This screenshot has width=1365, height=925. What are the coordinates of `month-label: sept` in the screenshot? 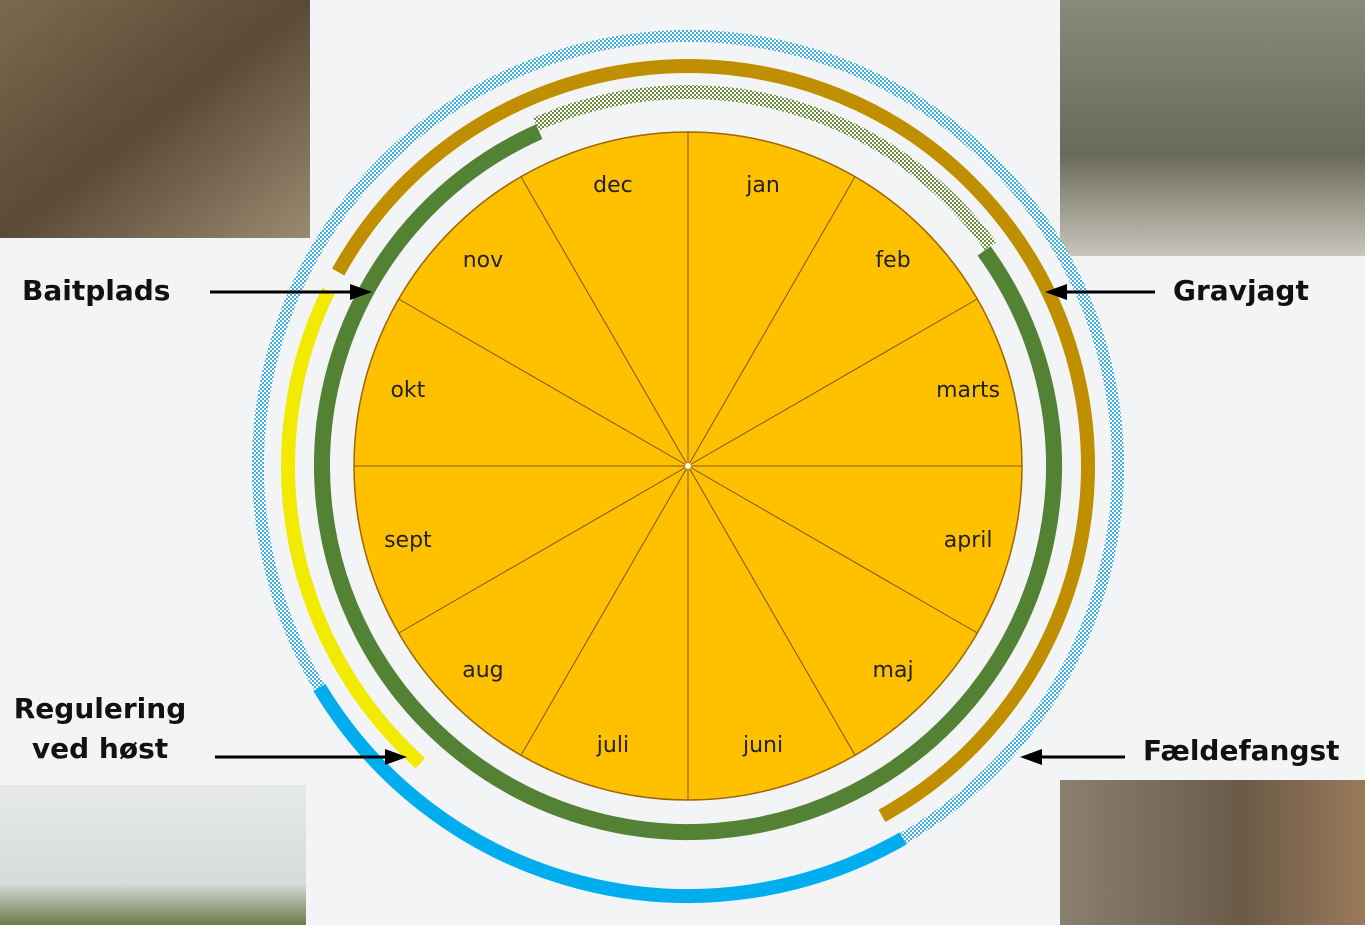 It's located at (408, 540).